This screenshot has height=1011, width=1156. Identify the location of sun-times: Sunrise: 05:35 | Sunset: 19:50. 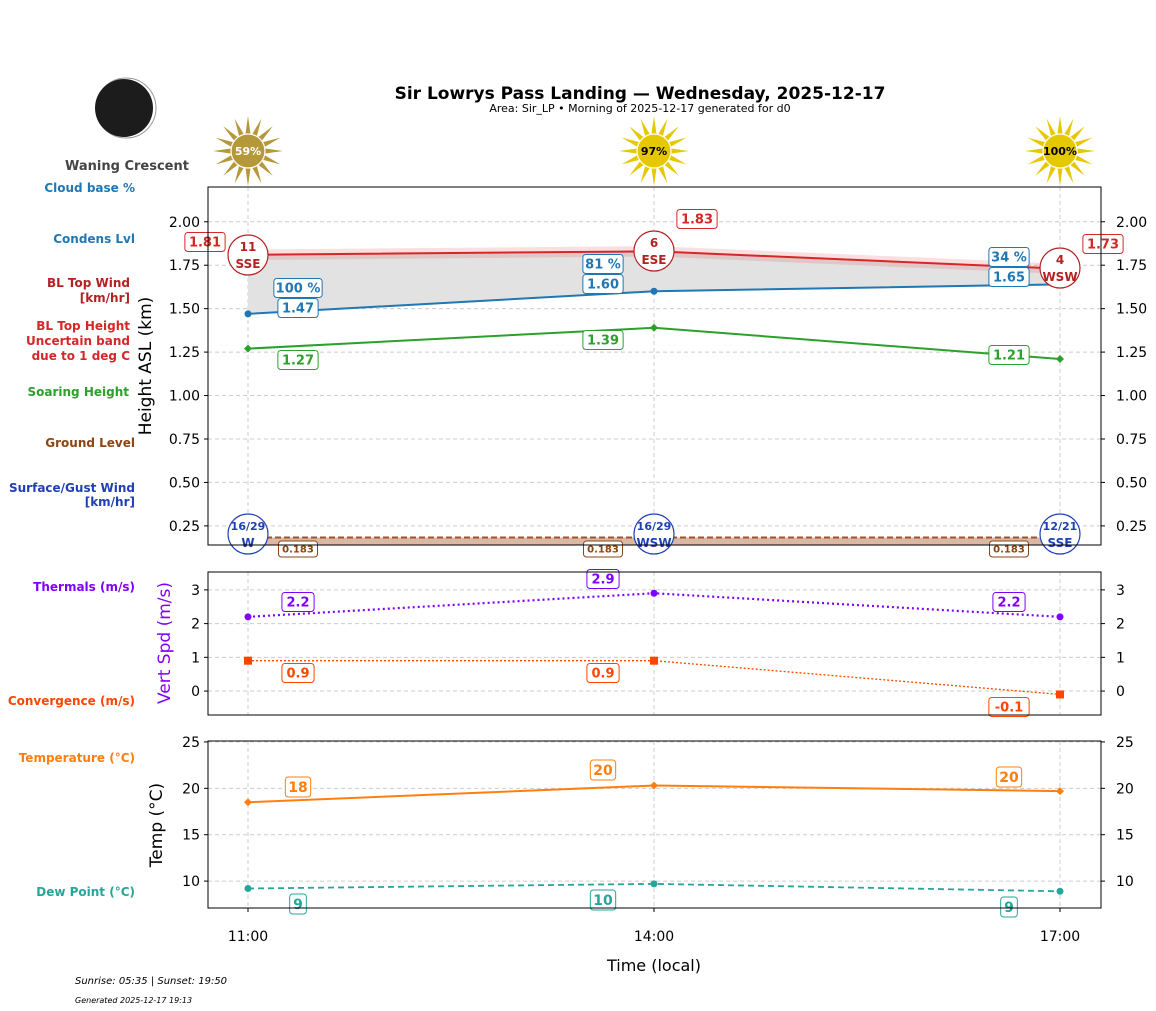
(151, 981).